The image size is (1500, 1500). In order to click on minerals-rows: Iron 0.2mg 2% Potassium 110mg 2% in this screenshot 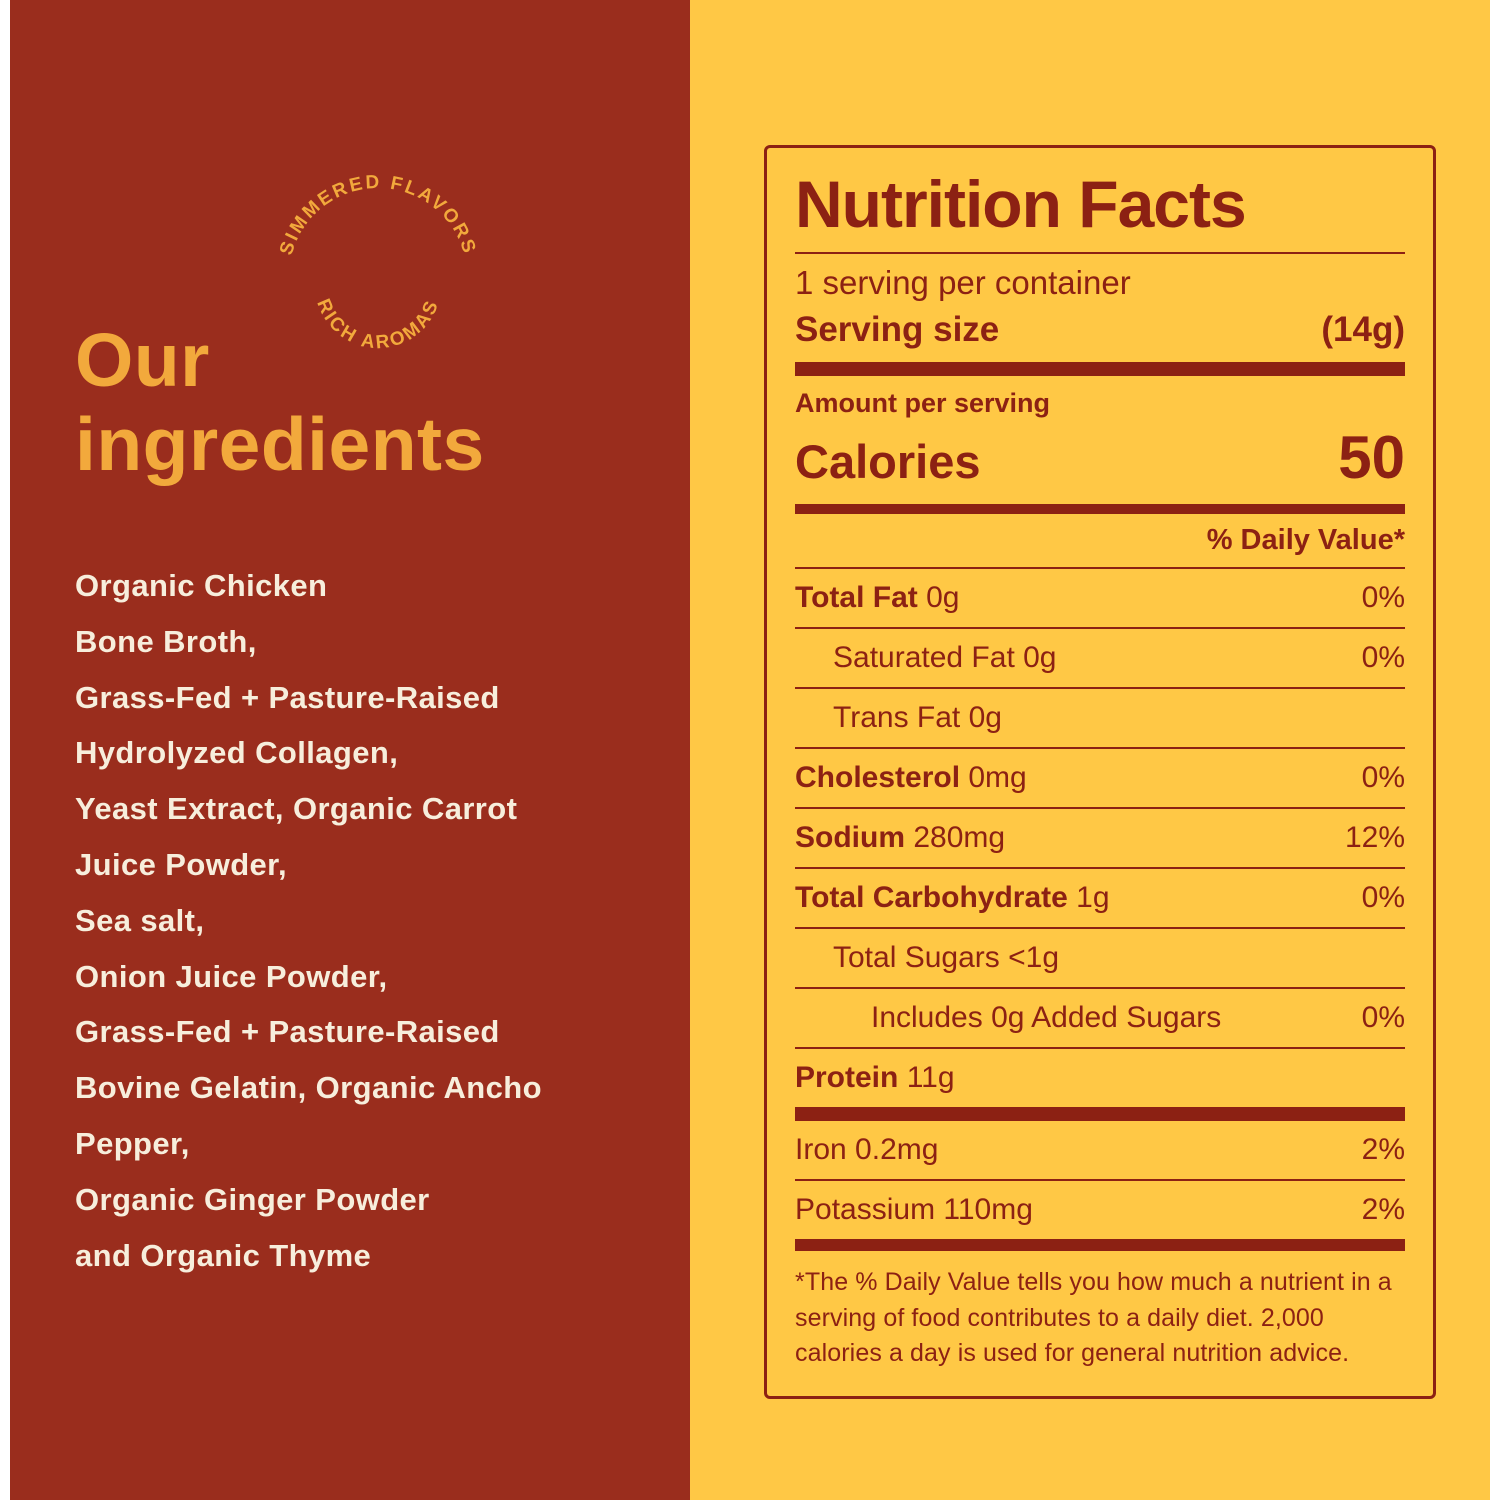, I will do `click(1100, 1180)`.